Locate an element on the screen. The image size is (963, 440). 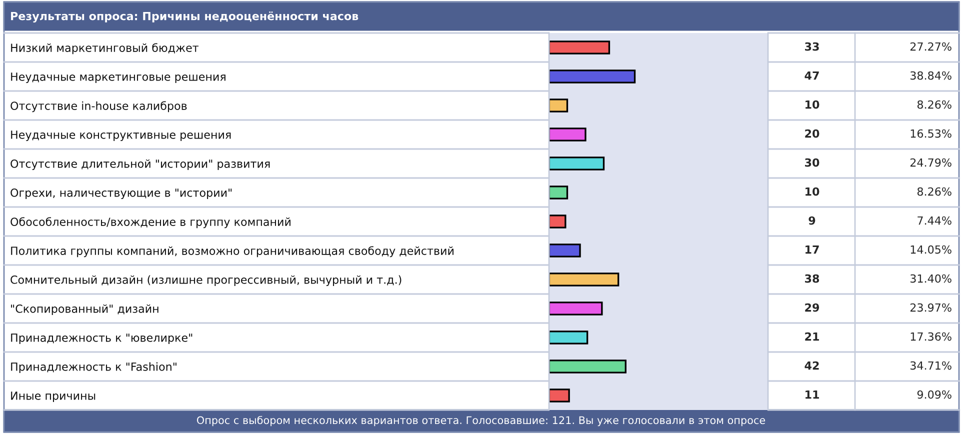
text: 7.44% is located at coordinates (935, 220).